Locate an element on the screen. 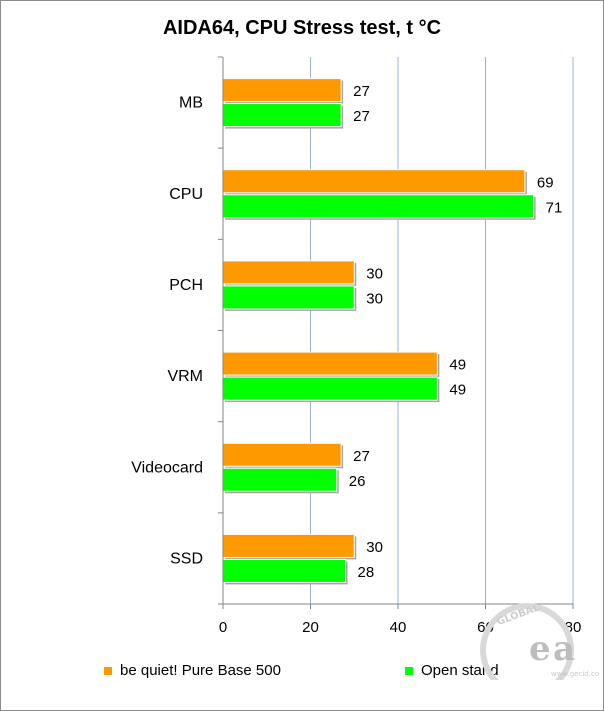 This screenshot has height=711, width=604. data-label-ssd-series-1: 30 is located at coordinates (374, 547).